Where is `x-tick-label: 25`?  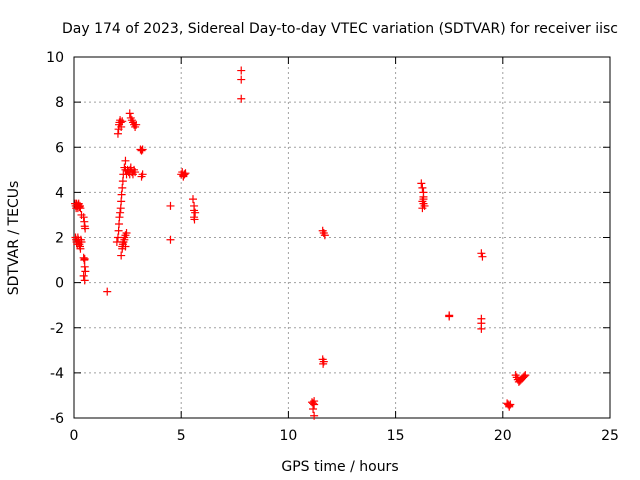
x-tick-label: 25 is located at coordinates (610, 436).